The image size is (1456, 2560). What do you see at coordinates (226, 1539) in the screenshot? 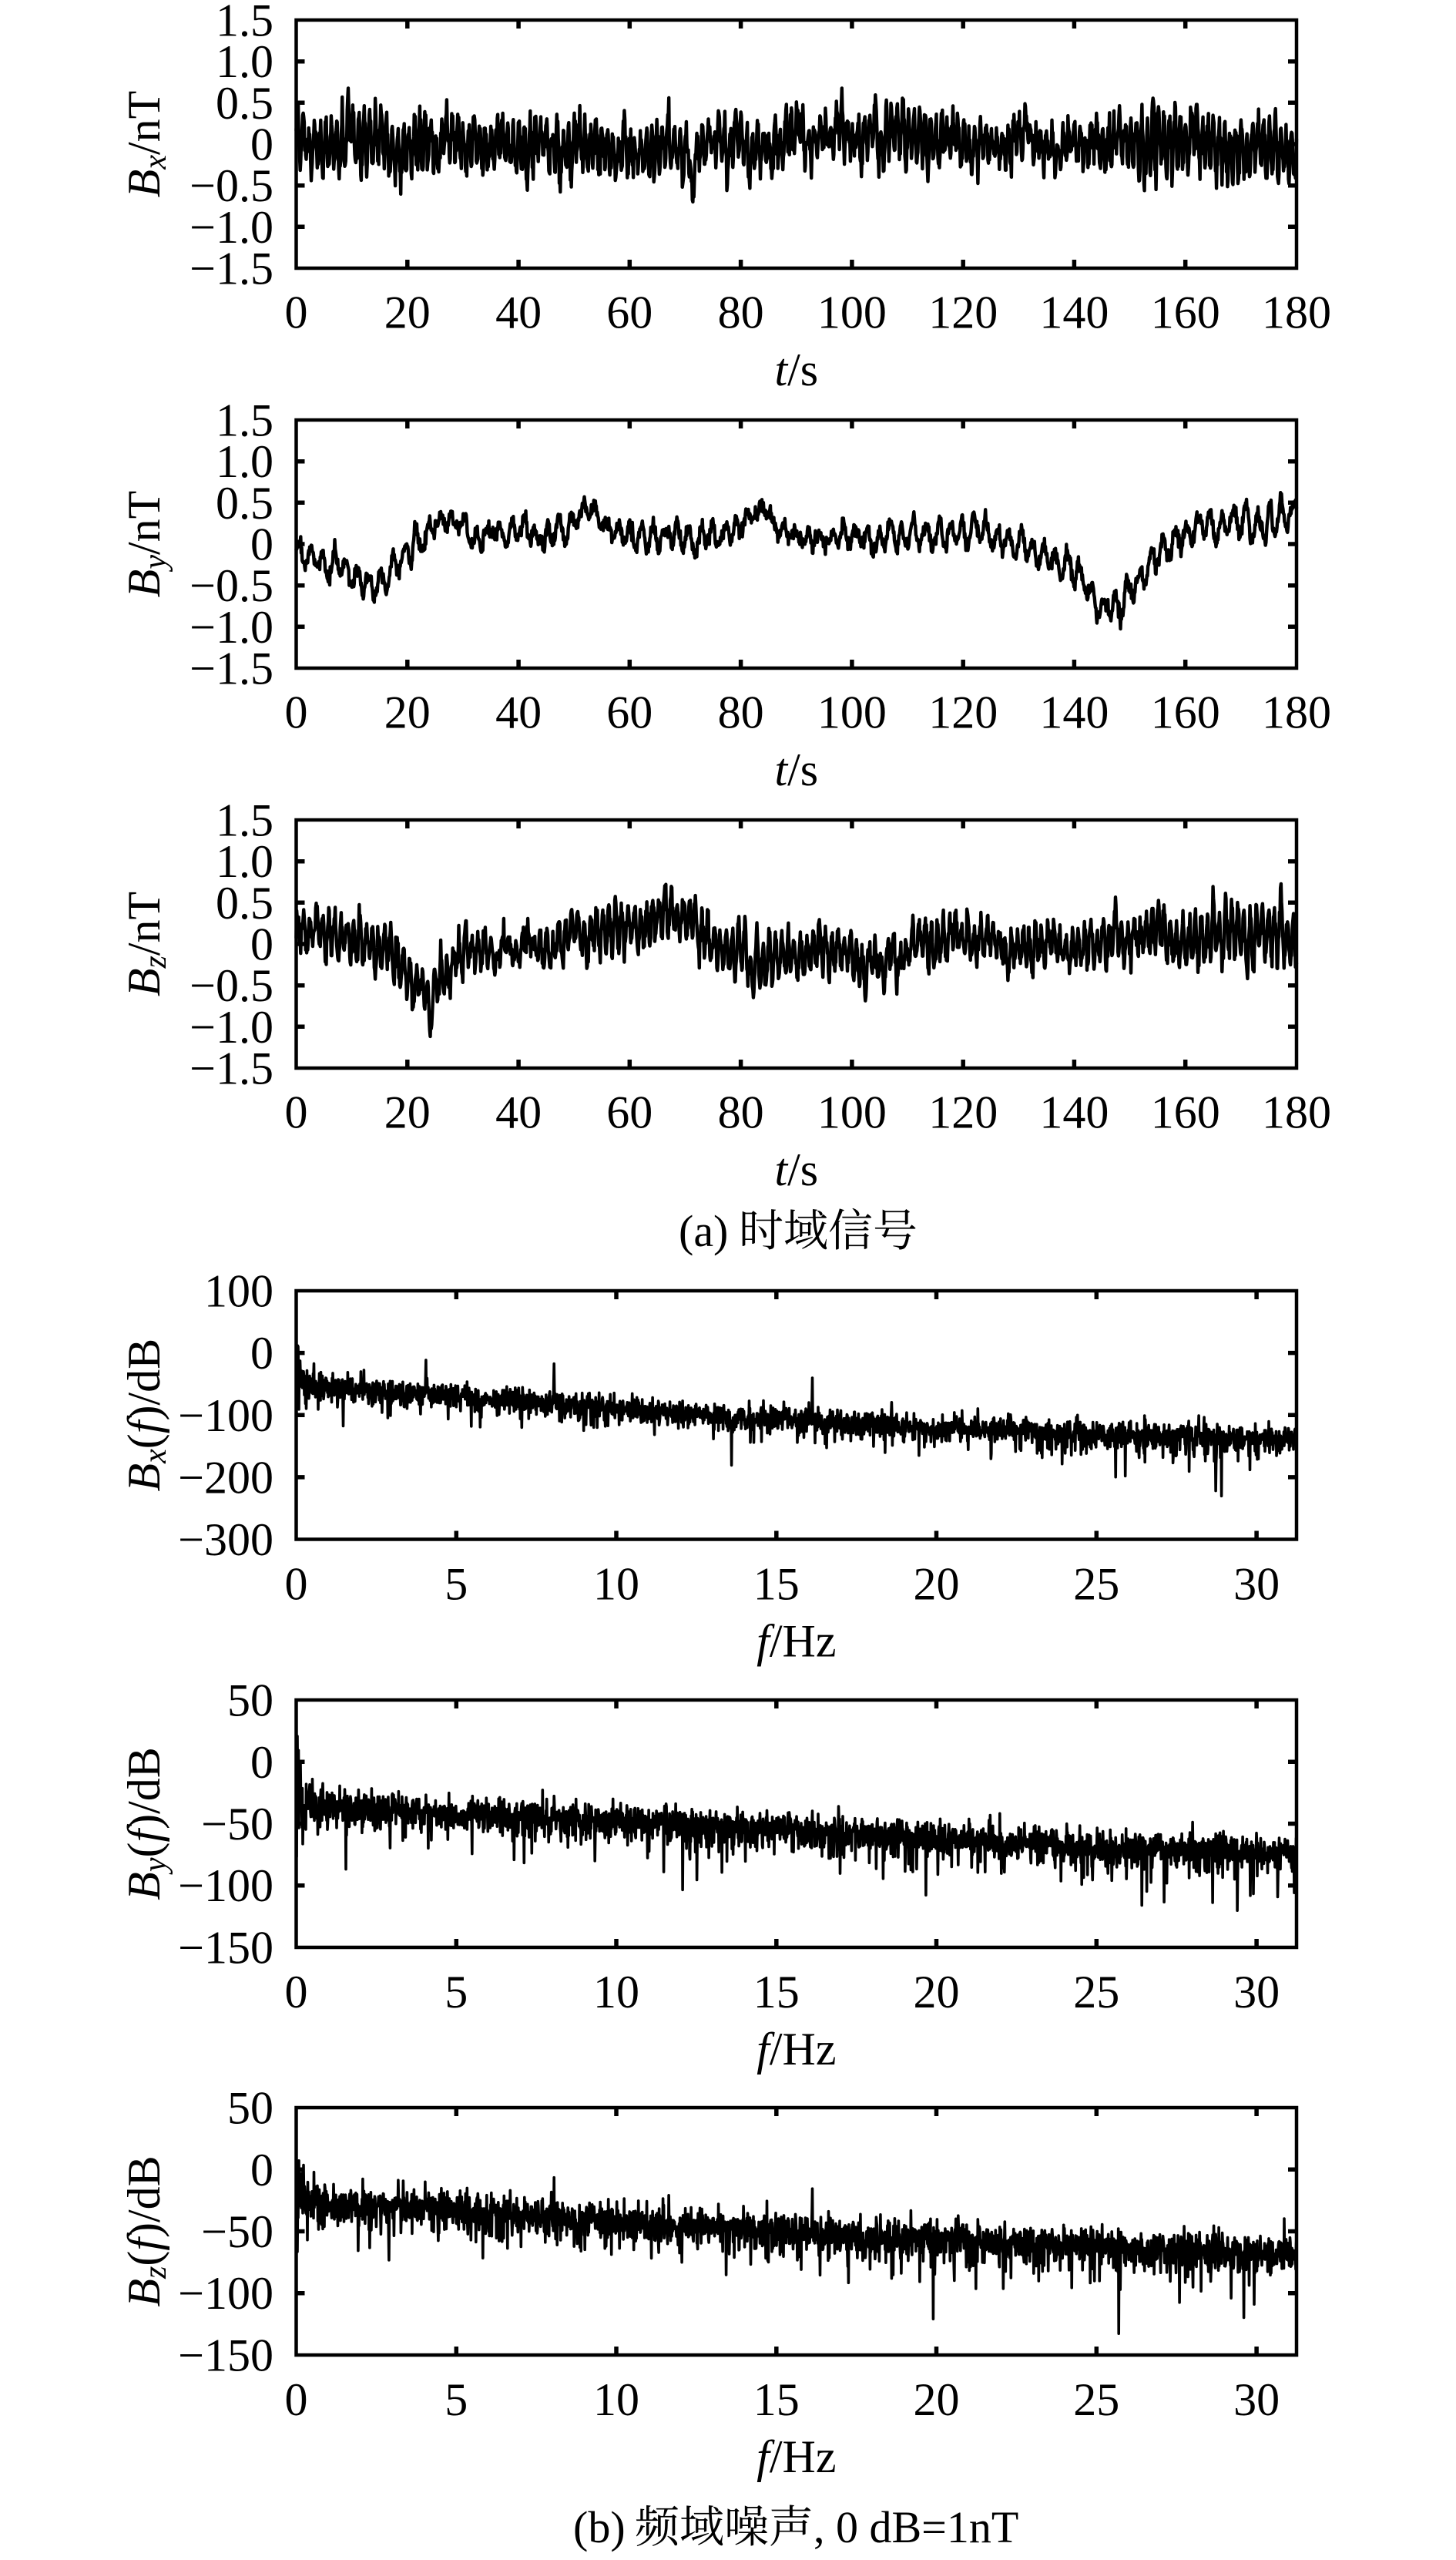
I see `svg-text: −300` at bounding box center [226, 1539].